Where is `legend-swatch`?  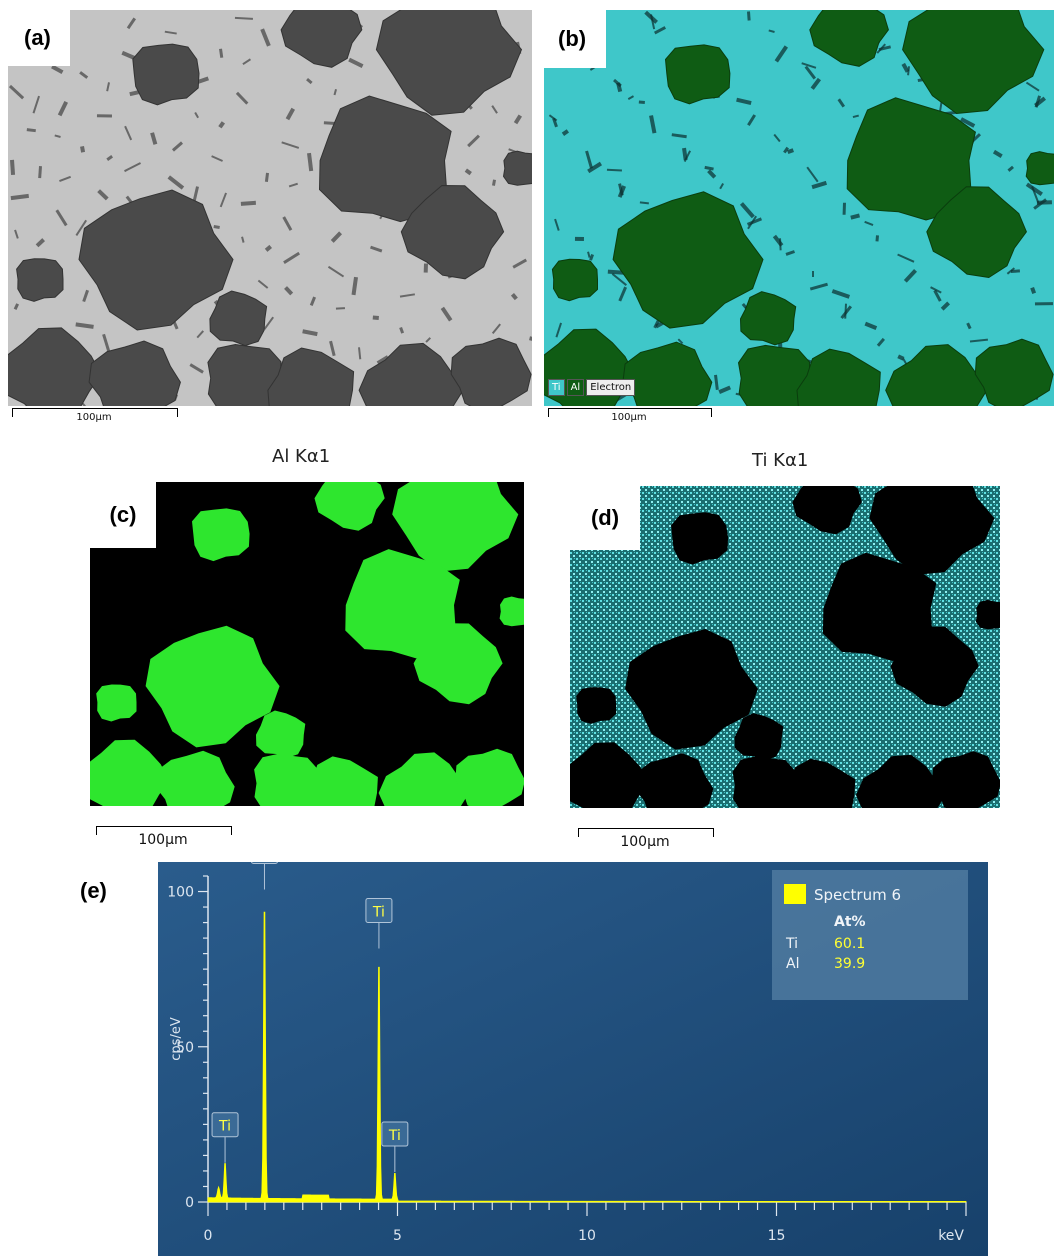 legend-swatch is located at coordinates (795, 894).